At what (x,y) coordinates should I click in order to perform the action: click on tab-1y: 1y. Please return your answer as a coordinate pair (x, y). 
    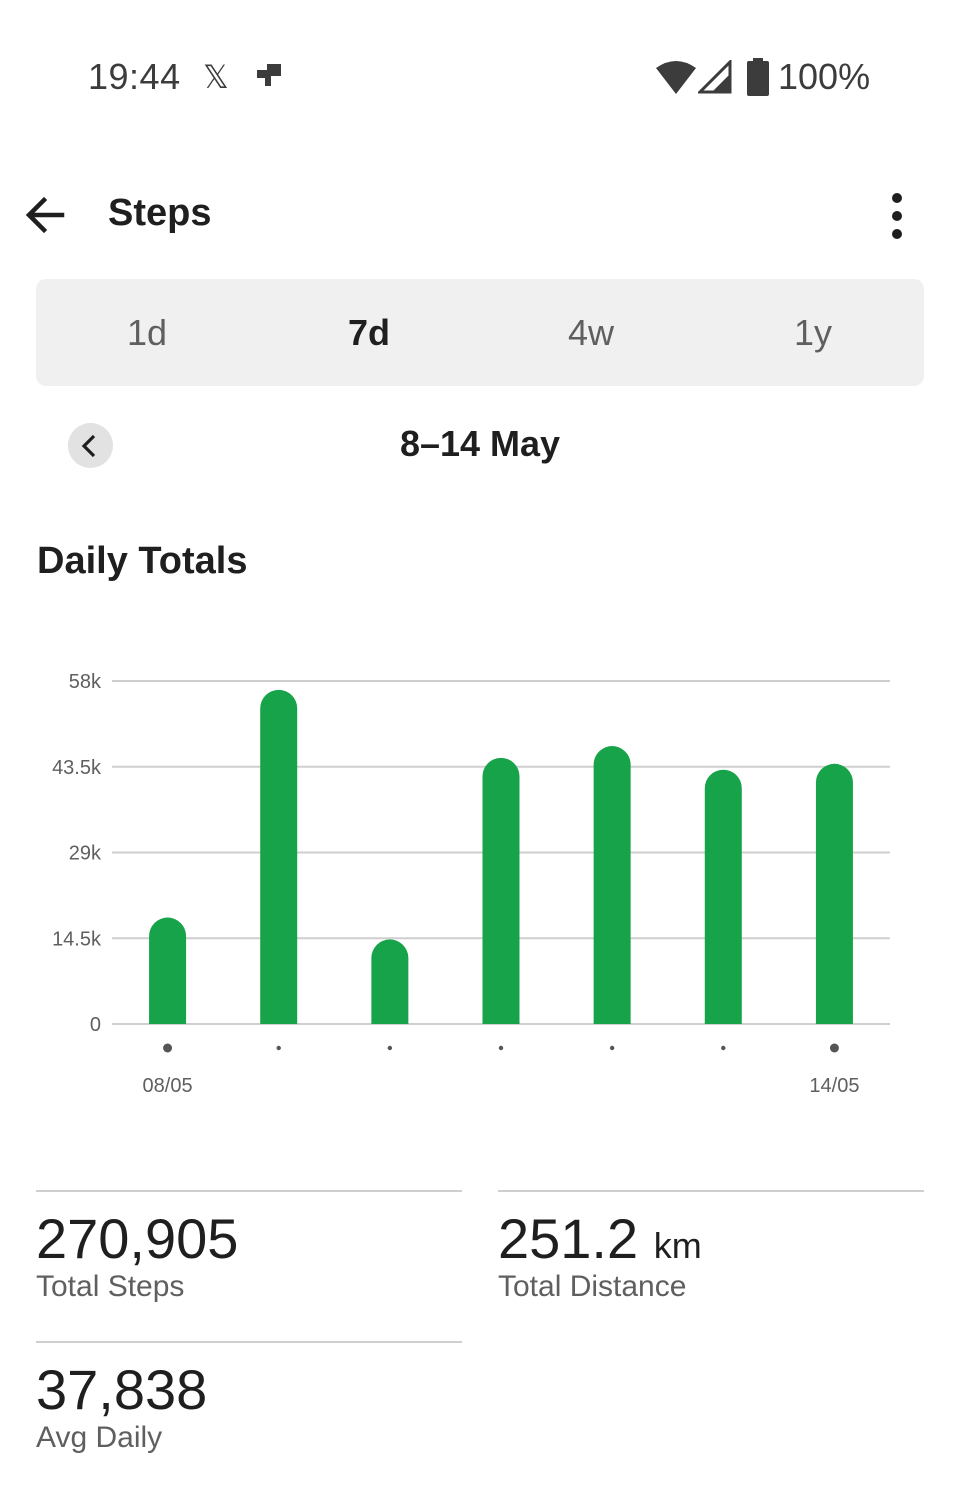
    Looking at the image, I should click on (813, 332).